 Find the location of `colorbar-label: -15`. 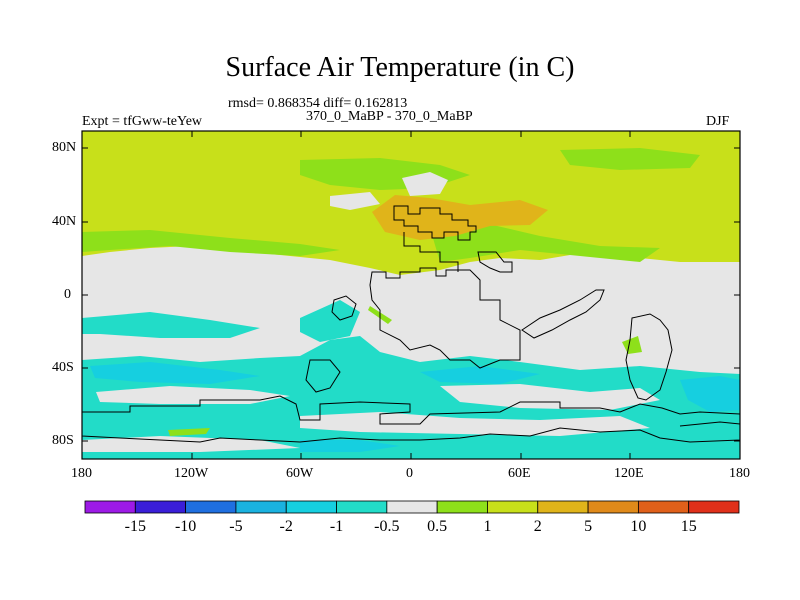

colorbar-label: -15 is located at coordinates (135, 526).